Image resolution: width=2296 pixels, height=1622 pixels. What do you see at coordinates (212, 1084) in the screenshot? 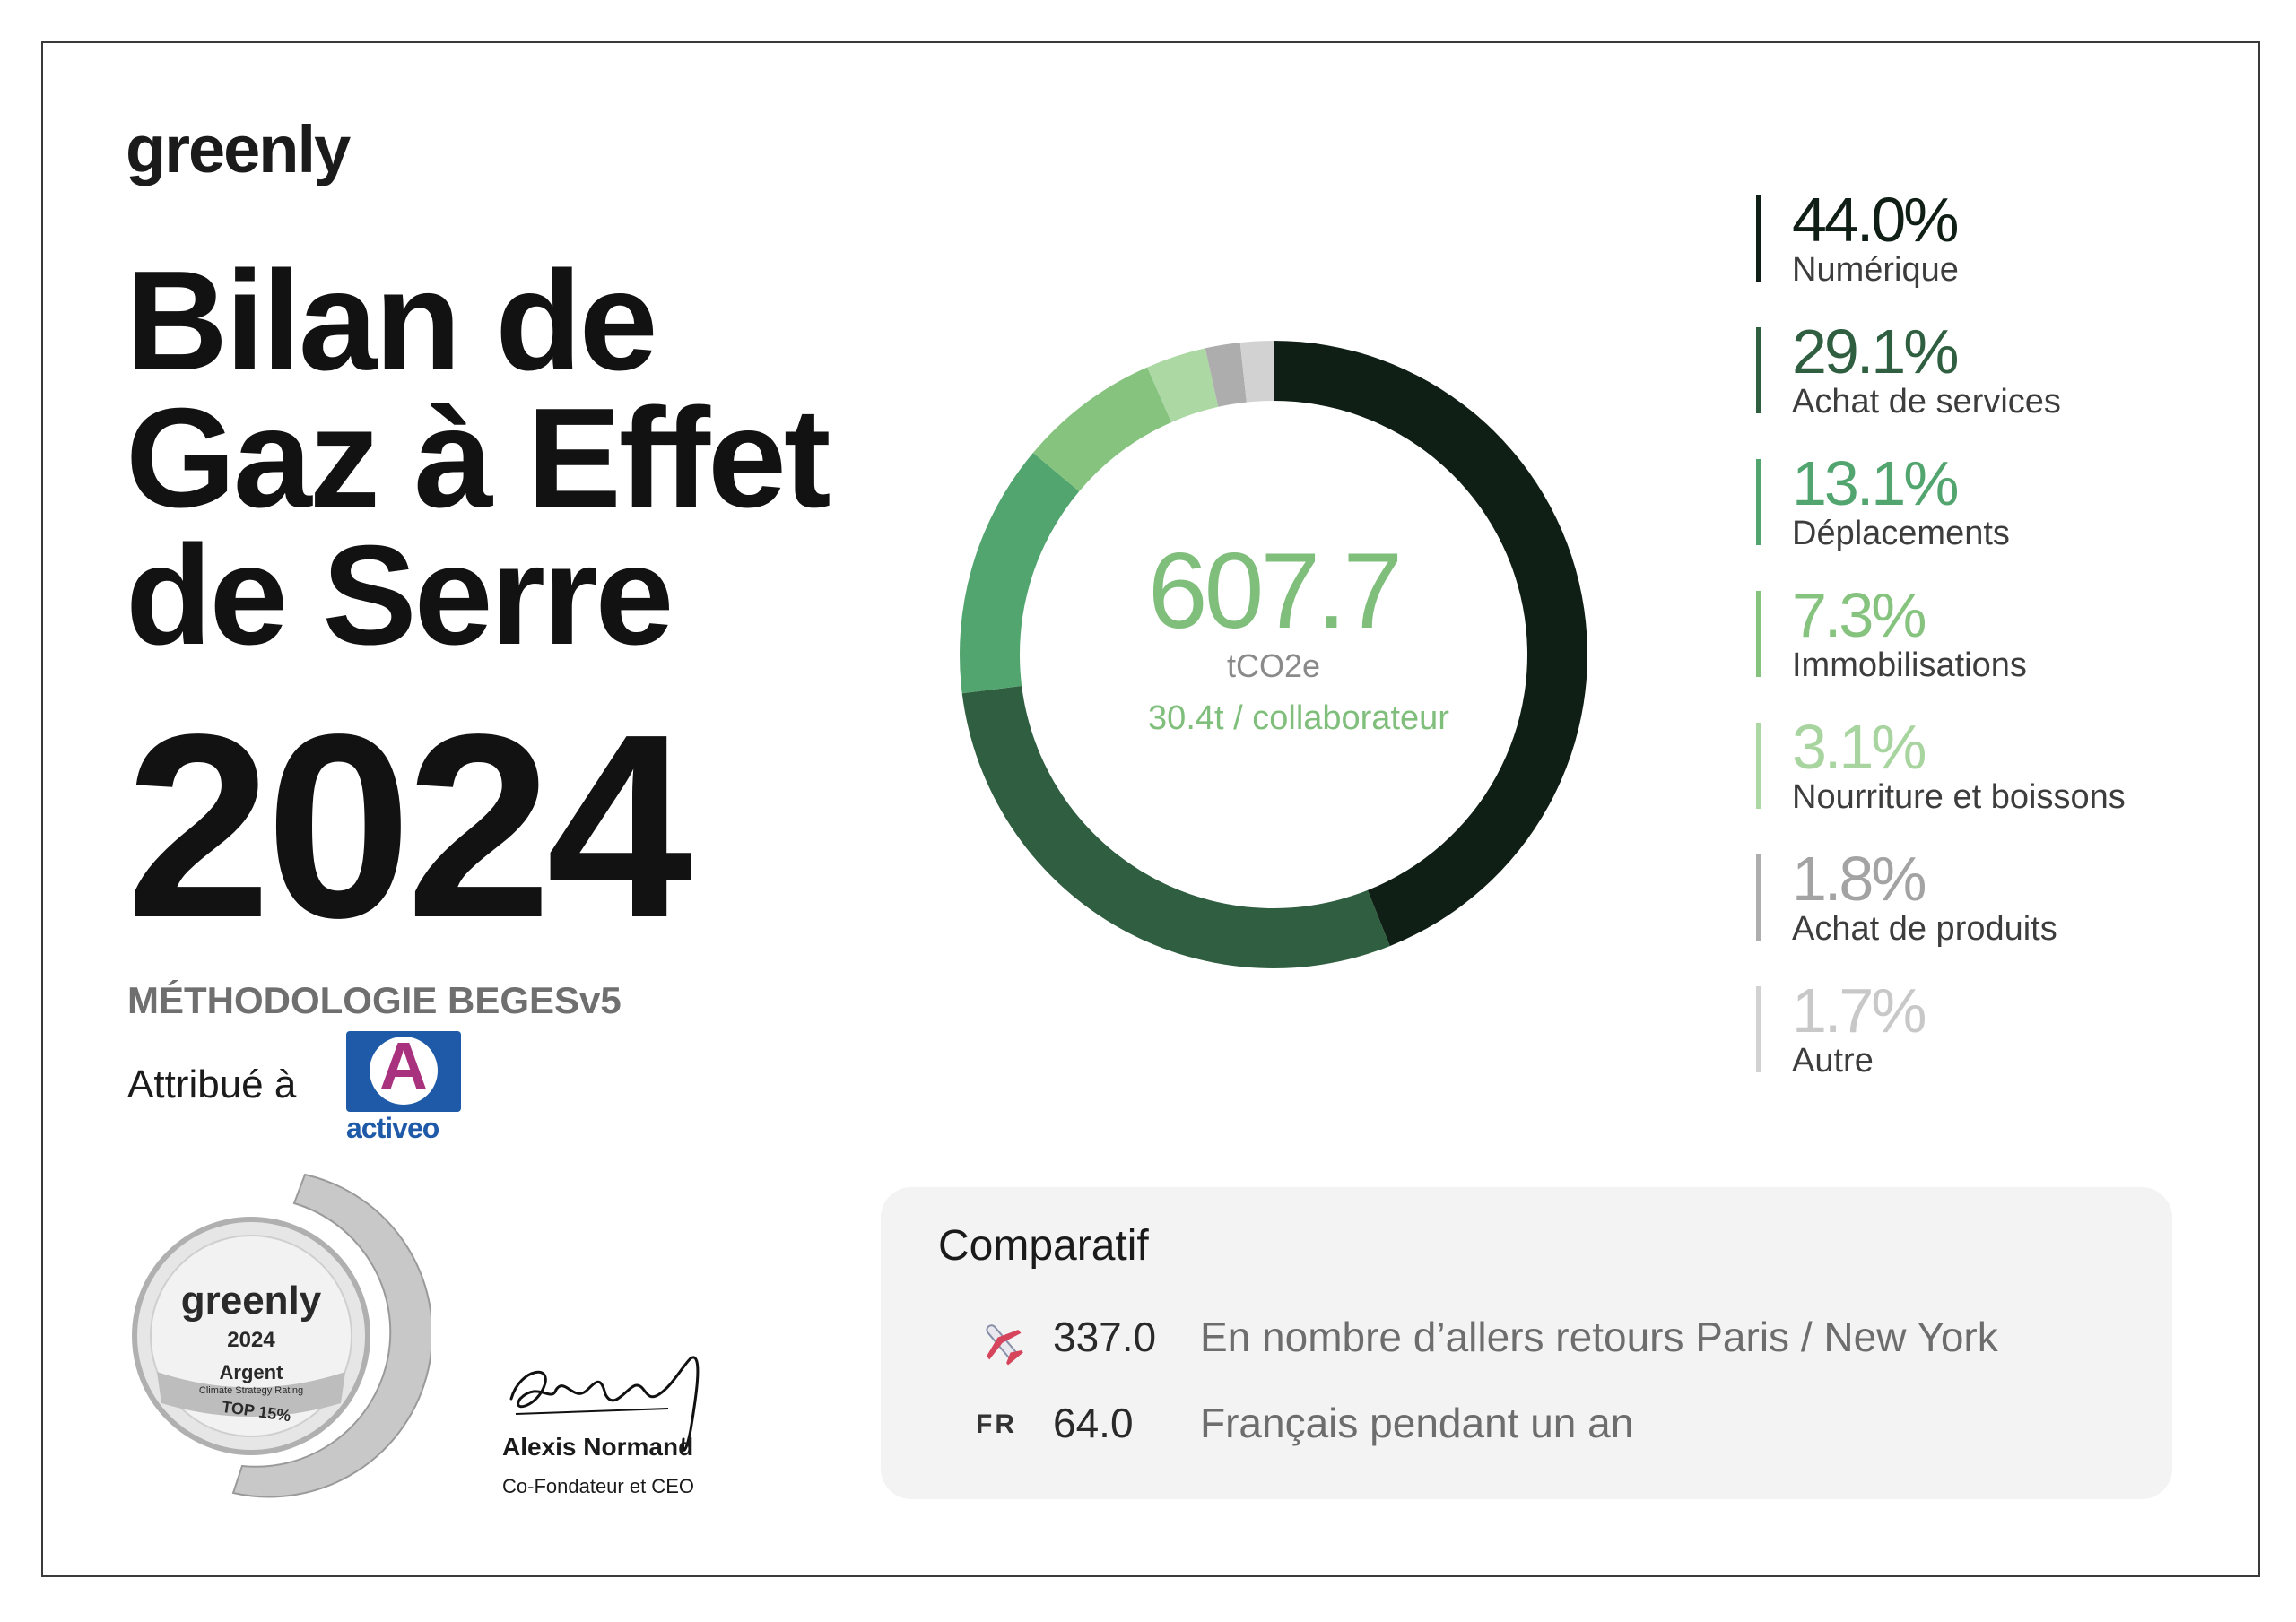
I see `attribution-label: Attribué à` at bounding box center [212, 1084].